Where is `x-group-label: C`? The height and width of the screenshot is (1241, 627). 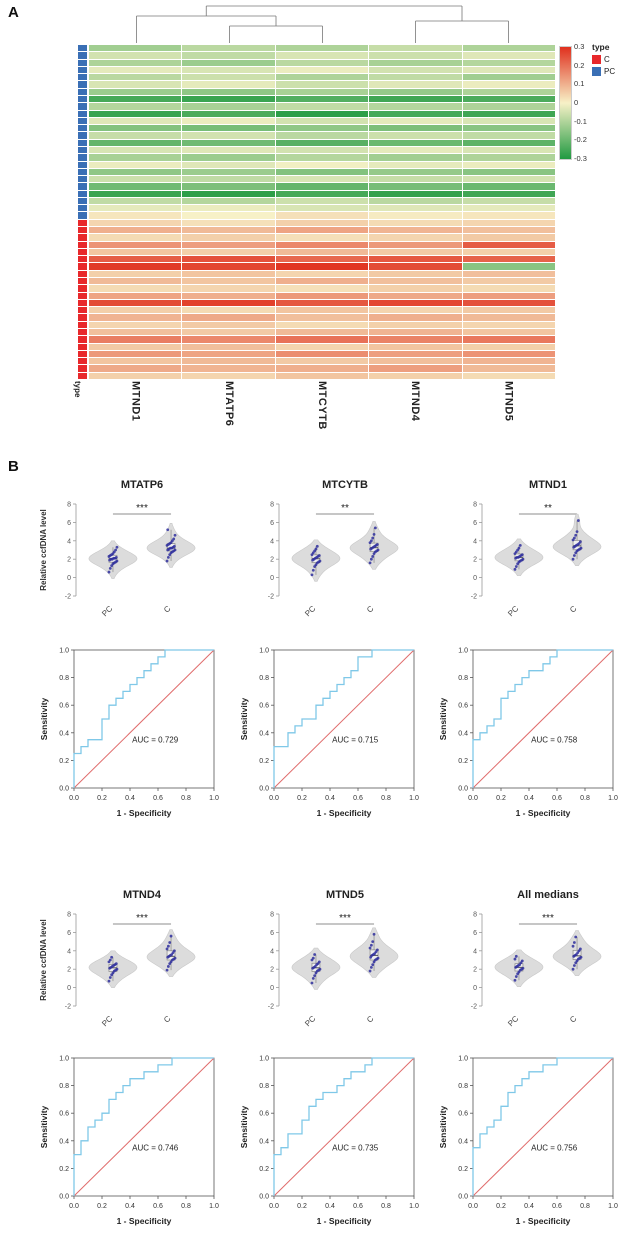
x-group-label: C is located at coordinates (167, 609).